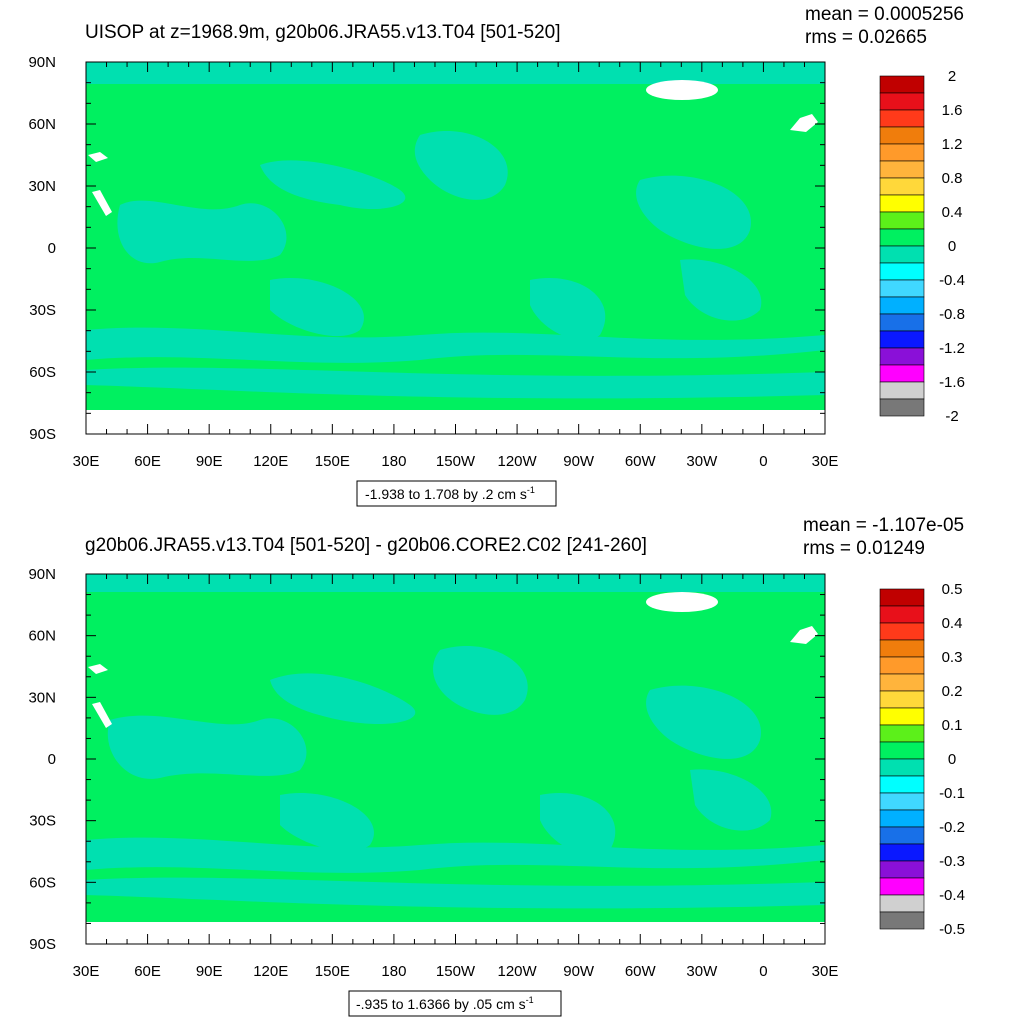 The height and width of the screenshot is (1024, 1024). I want to click on panel-2-madagascar, so click(102, 715).